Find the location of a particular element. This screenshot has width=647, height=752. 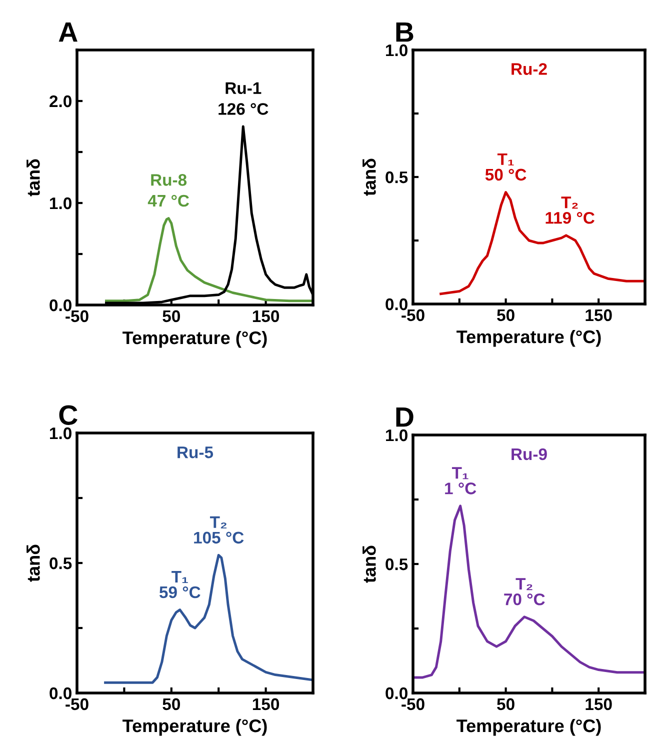

y-tick-label: 2.0 is located at coordinates (61, 101).